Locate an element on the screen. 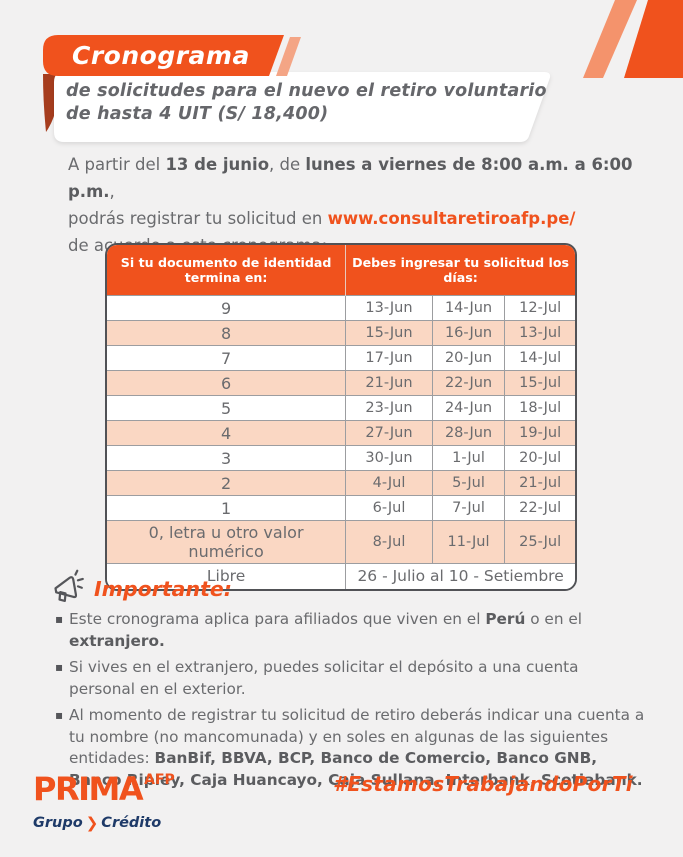 This screenshot has height=857, width=683. date-cell: 21-Jun is located at coordinates (389, 383).